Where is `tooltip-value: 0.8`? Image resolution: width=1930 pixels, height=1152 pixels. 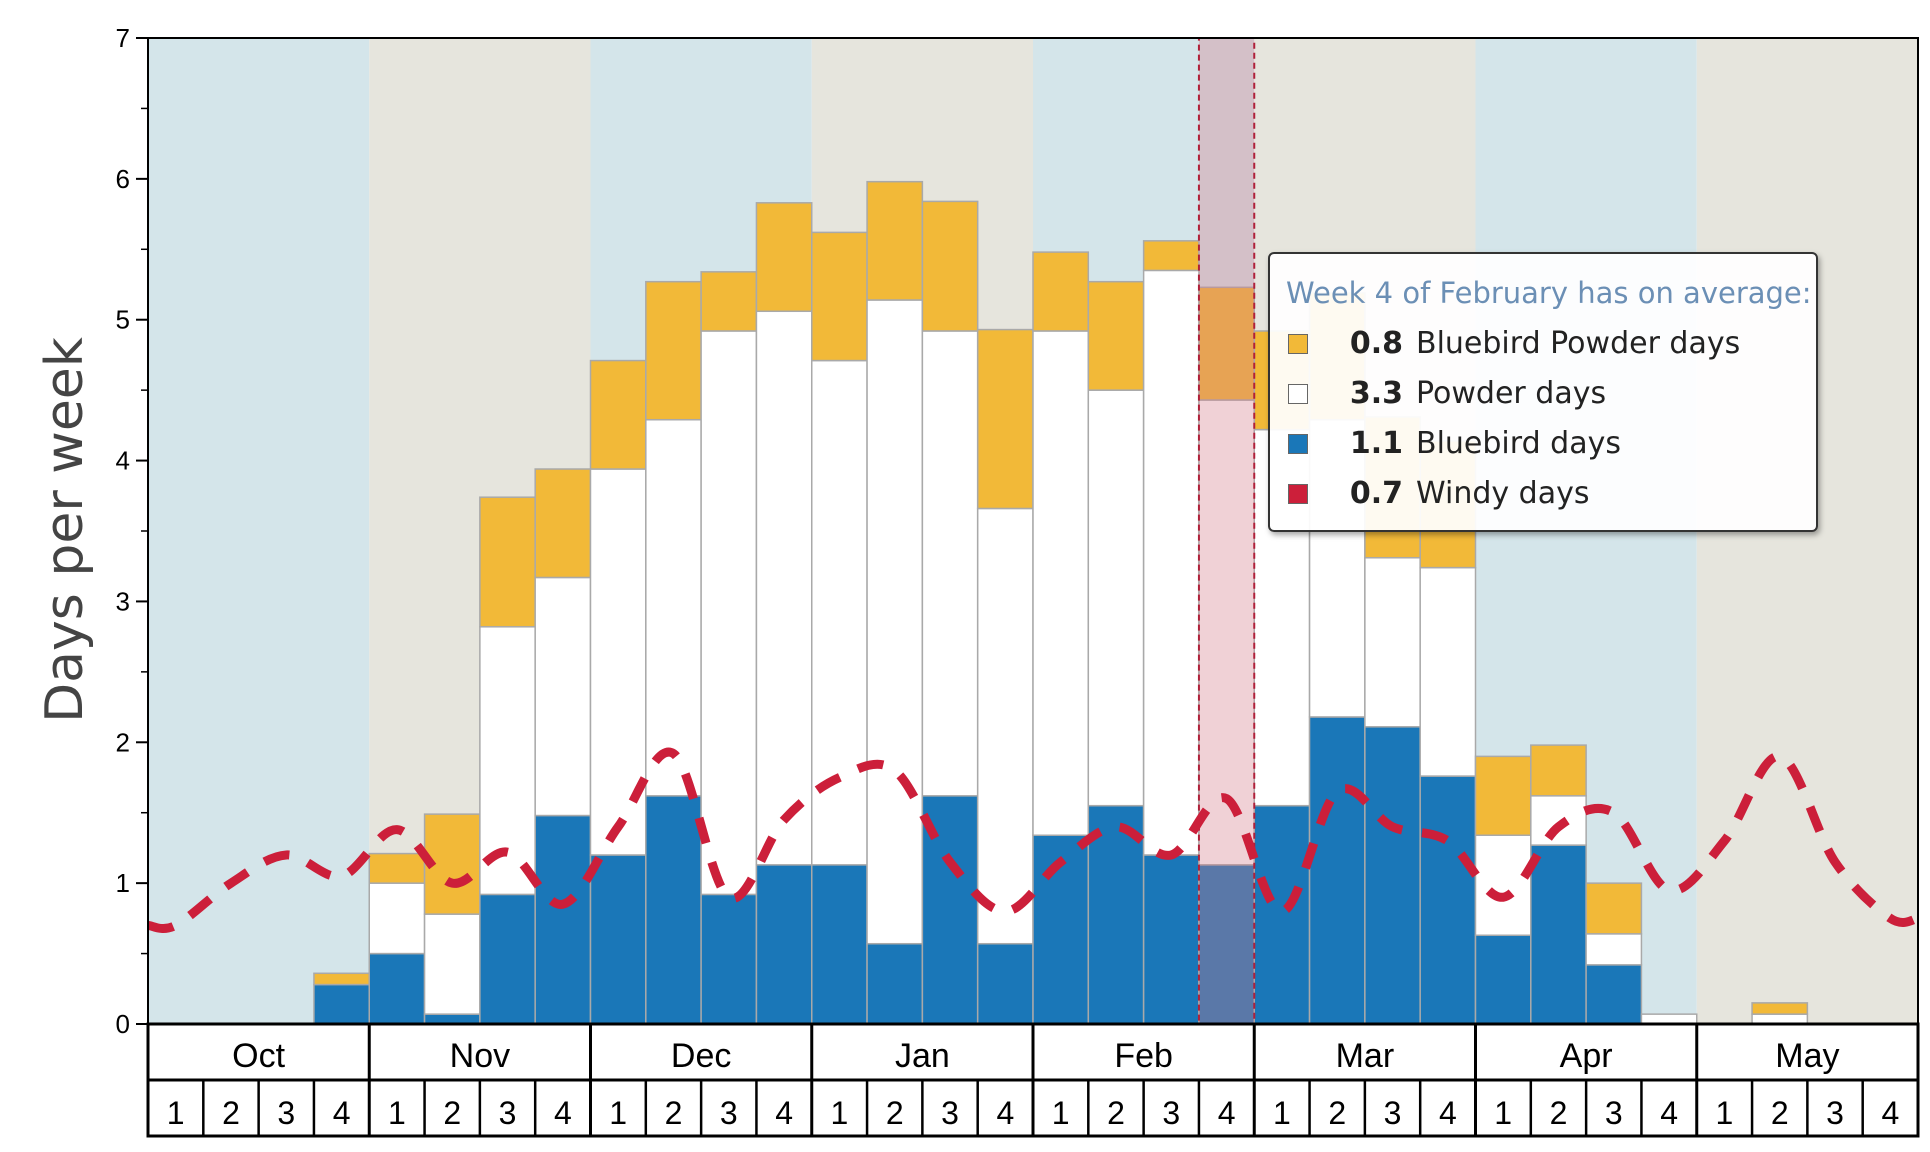 tooltip-value: 0.8 is located at coordinates (1376, 343).